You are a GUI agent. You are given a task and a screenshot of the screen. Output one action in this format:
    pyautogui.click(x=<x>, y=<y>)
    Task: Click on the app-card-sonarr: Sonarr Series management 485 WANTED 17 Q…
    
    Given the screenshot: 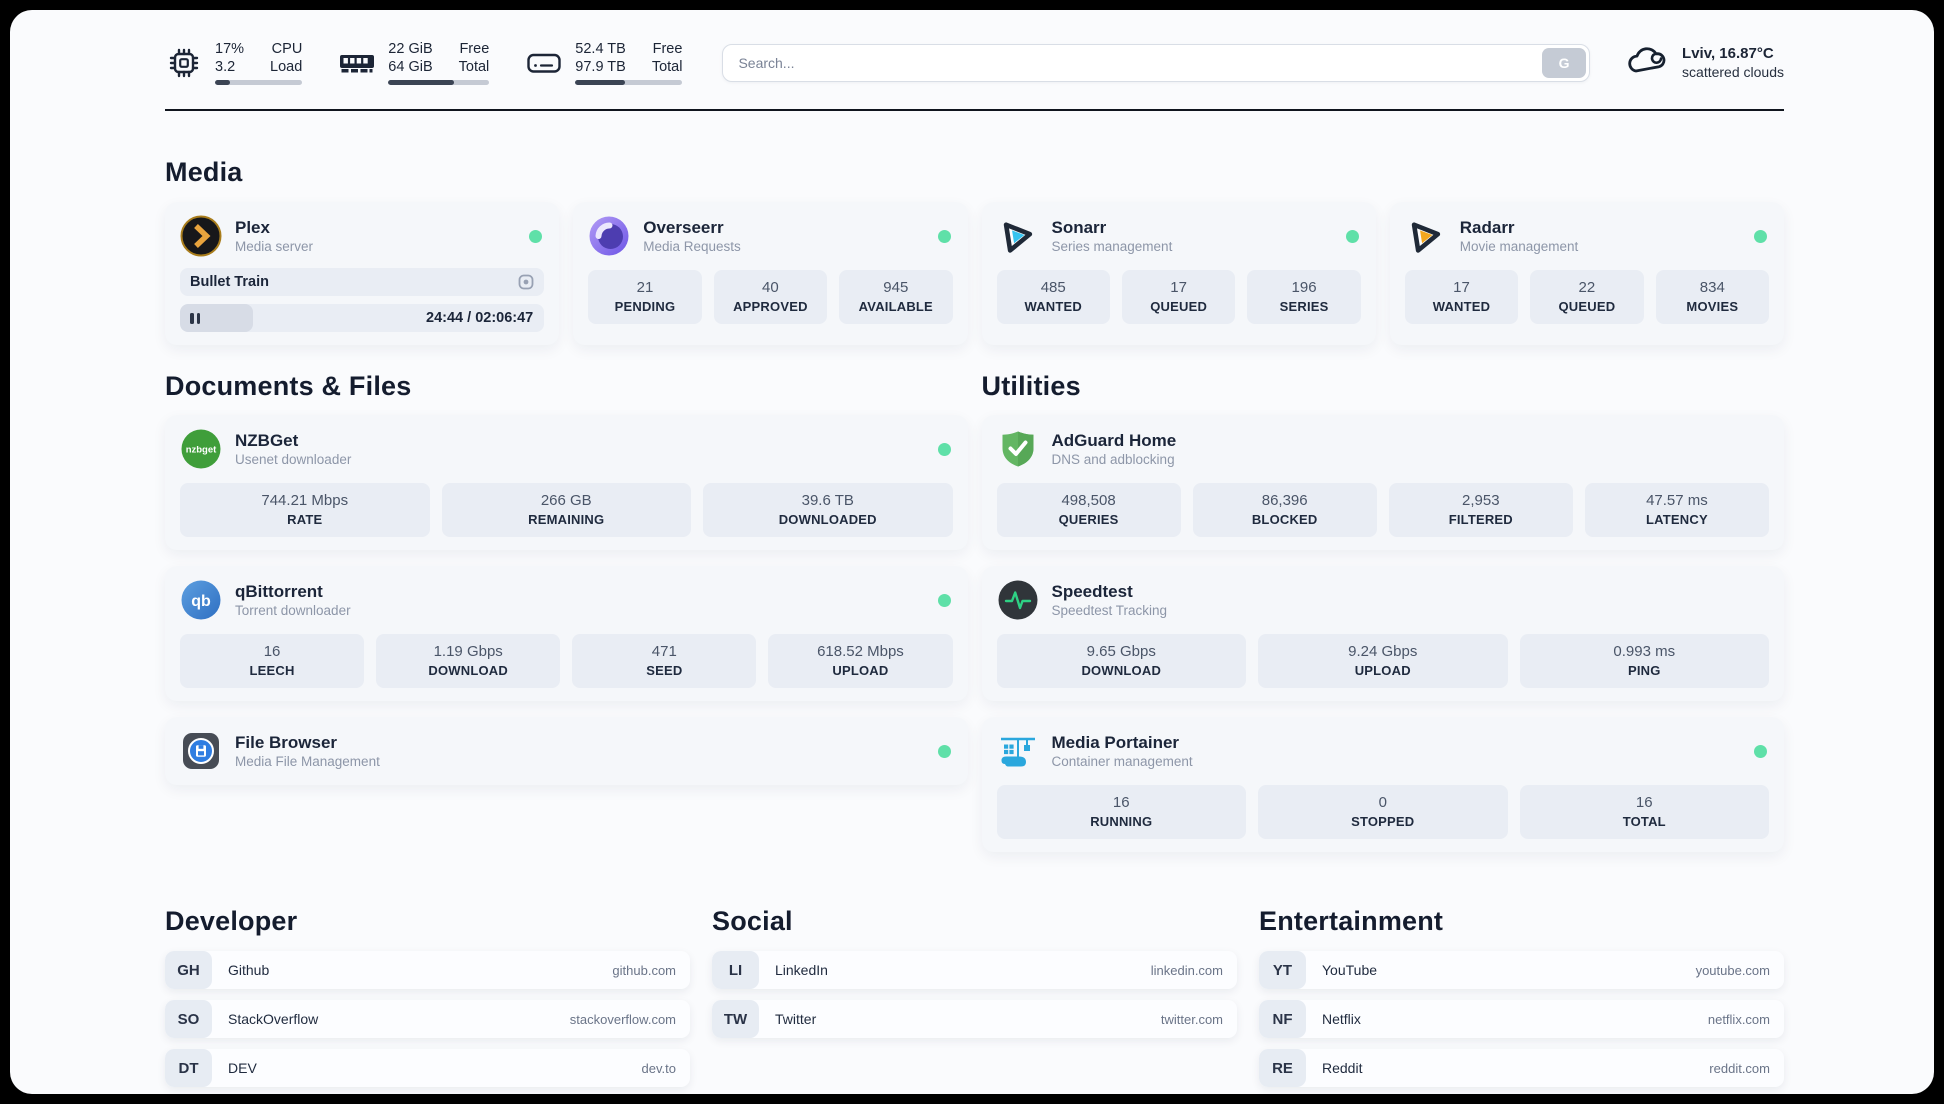 What is the action you would take?
    pyautogui.click(x=1178, y=273)
    